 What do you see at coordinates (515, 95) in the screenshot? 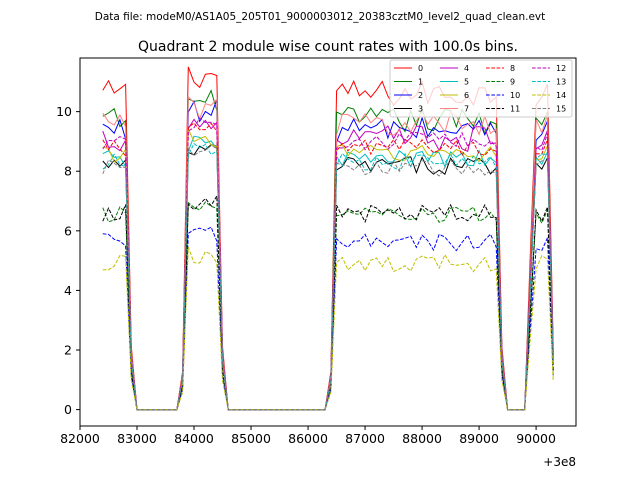
I see `legend-label-10: 10` at bounding box center [515, 95].